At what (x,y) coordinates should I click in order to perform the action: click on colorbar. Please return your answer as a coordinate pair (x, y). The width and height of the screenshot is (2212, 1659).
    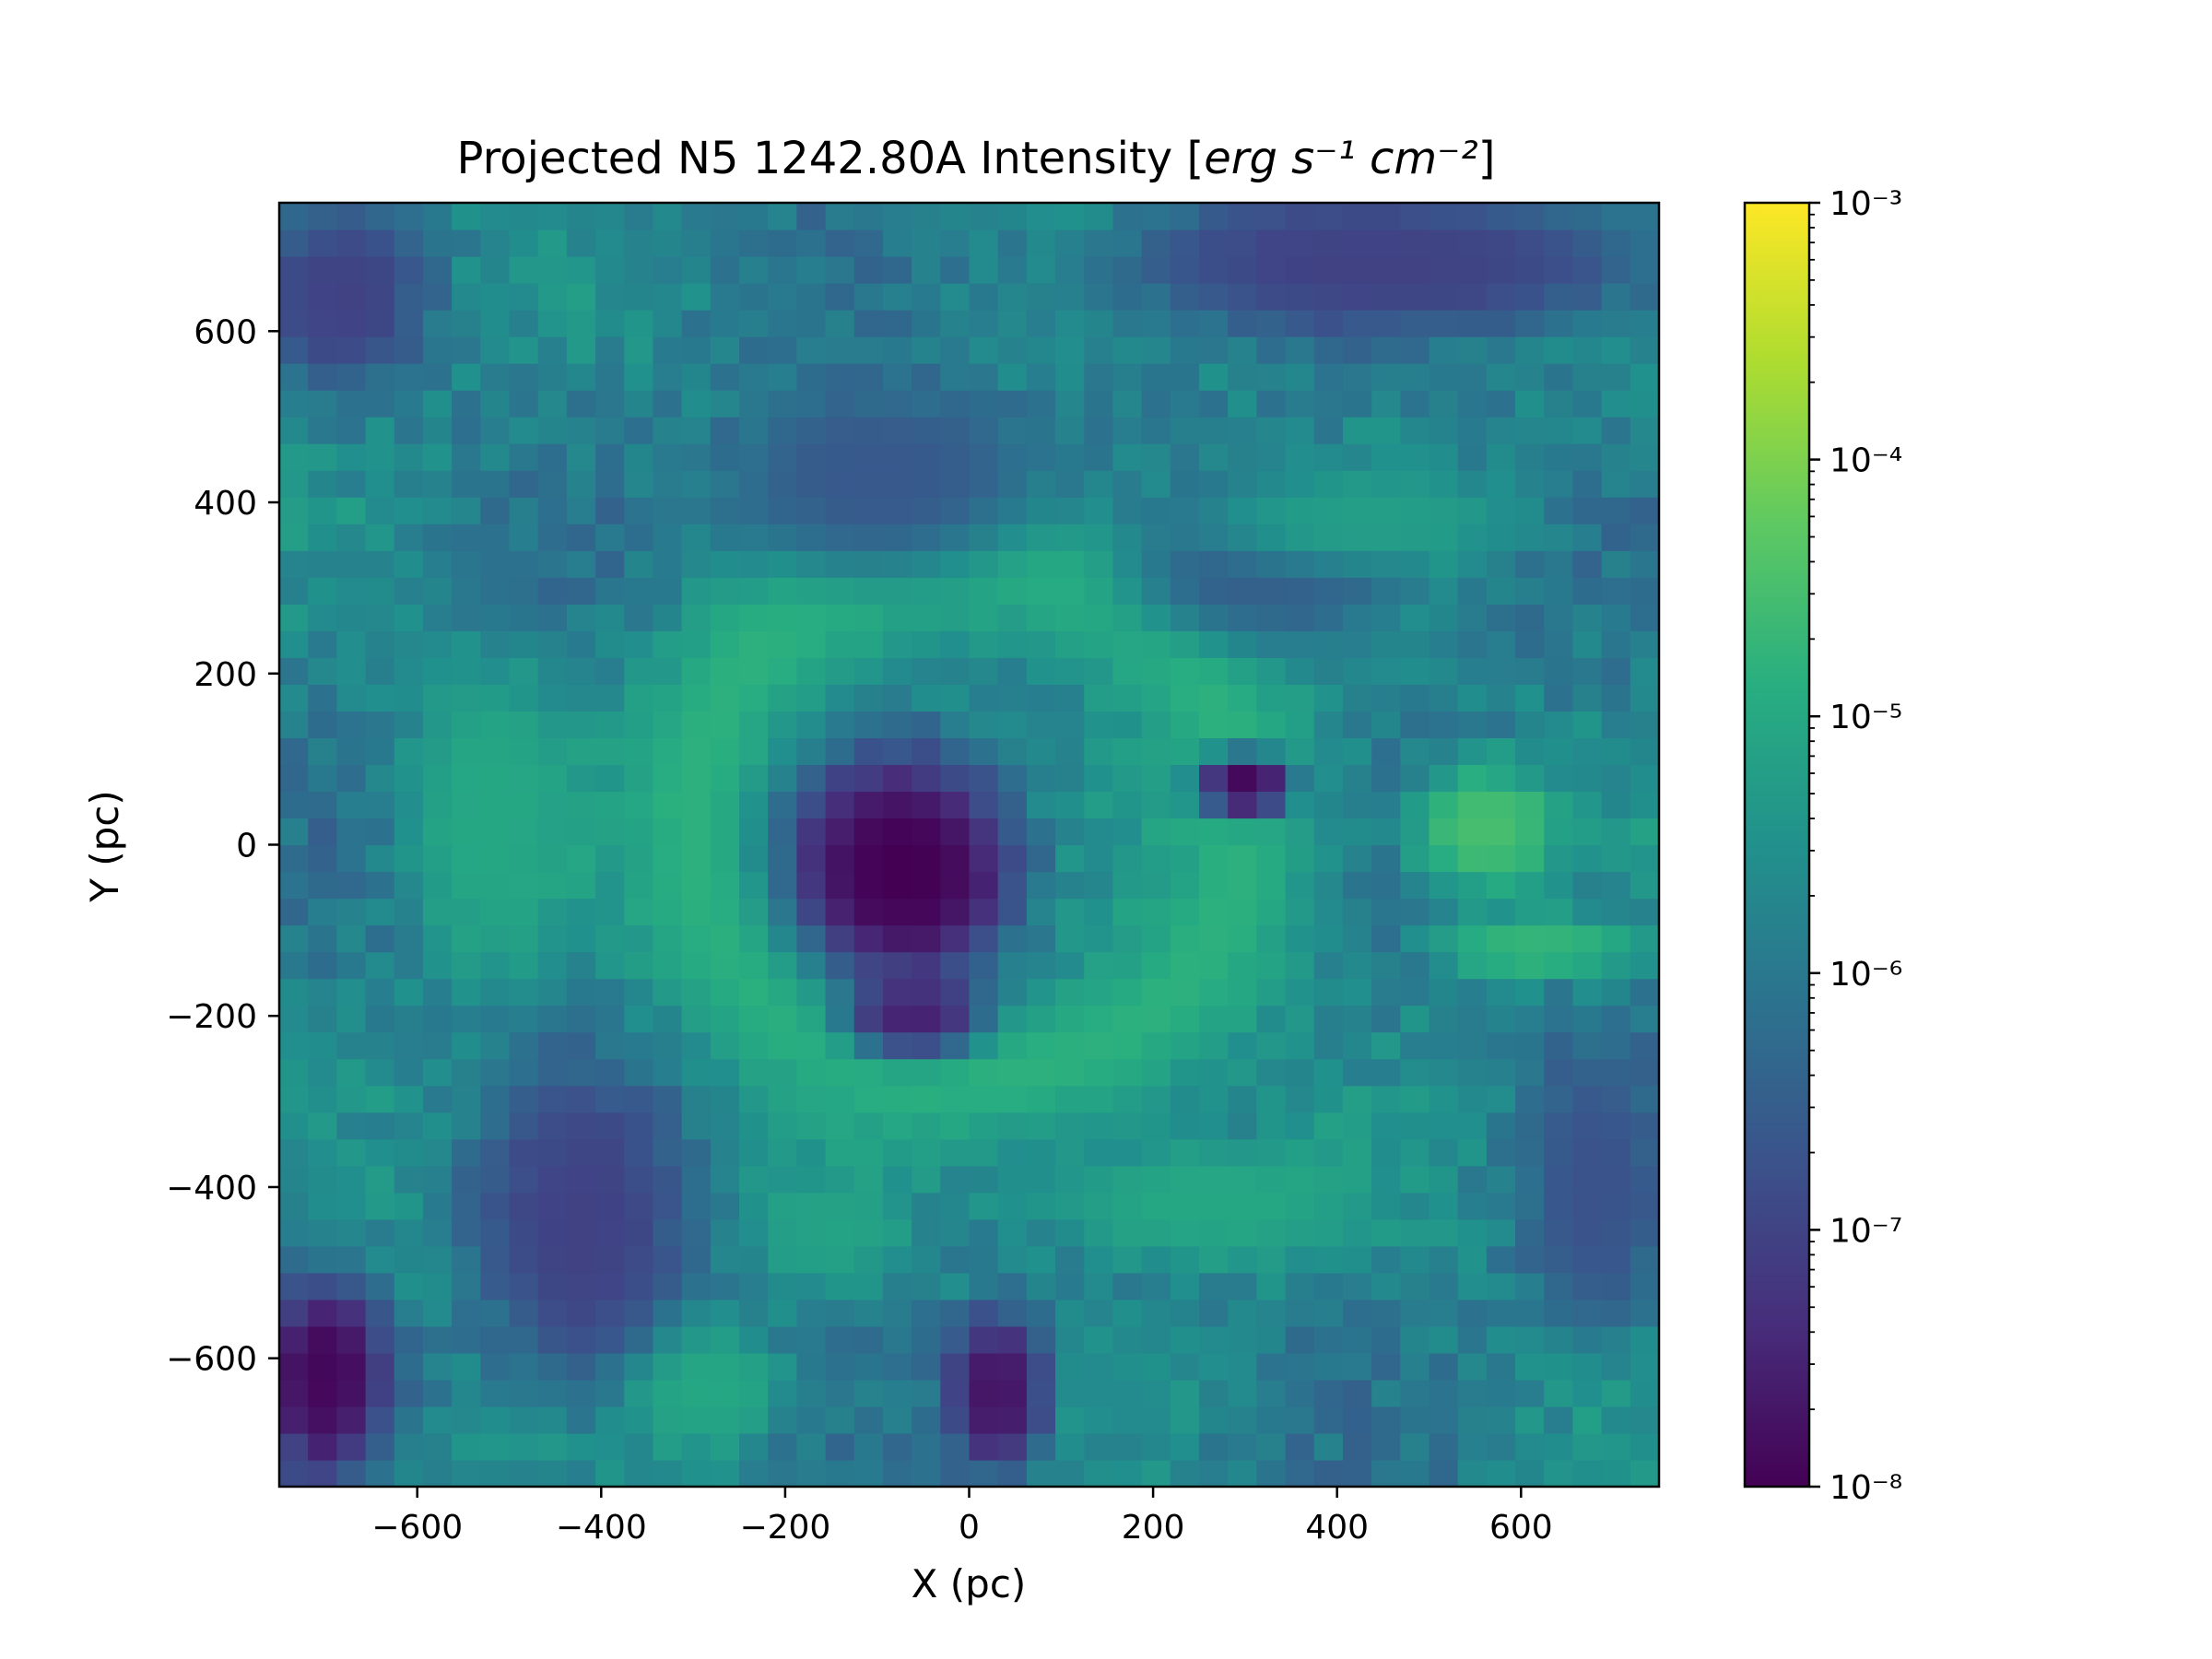
    Looking at the image, I should click on (1777, 845).